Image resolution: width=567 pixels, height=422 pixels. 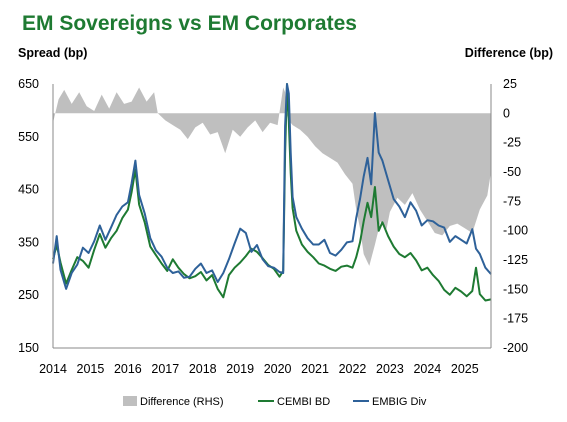 I want to click on right-tick-labels: -200 -175 -150 -125 -100 -75 -50 -25 0 25, so click(x=515, y=216).